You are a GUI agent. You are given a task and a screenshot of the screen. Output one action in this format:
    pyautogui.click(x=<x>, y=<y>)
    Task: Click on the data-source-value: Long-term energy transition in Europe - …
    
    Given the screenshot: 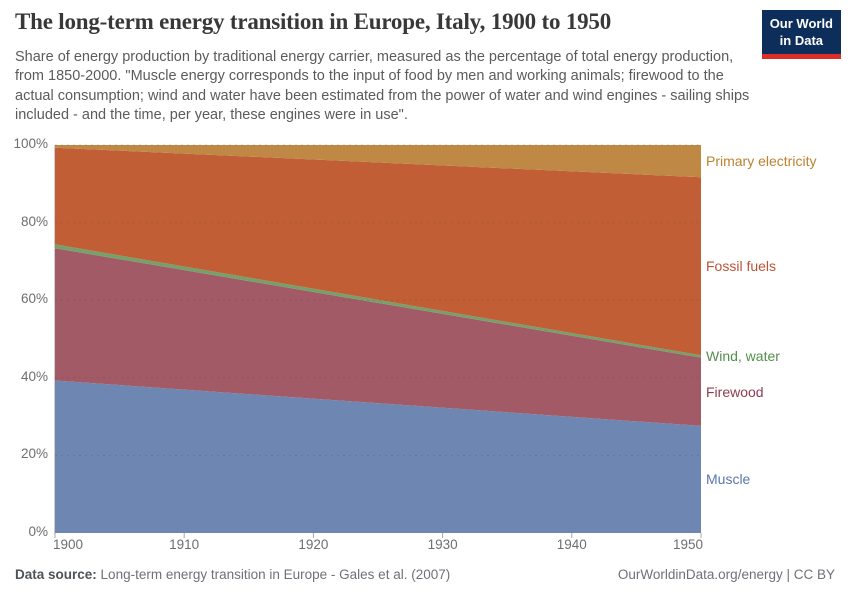 What is the action you would take?
    pyautogui.click(x=275, y=574)
    